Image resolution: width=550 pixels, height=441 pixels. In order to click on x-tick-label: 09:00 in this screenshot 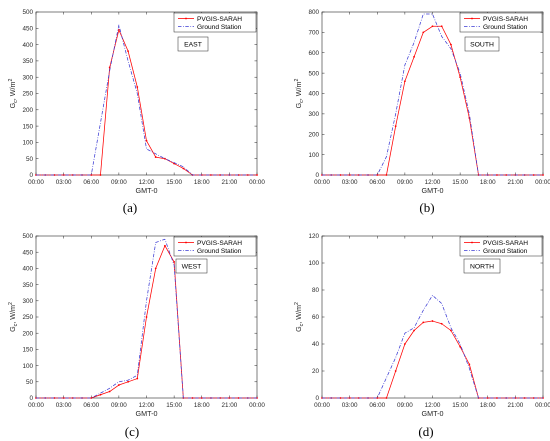, I will do `click(119, 405)`.